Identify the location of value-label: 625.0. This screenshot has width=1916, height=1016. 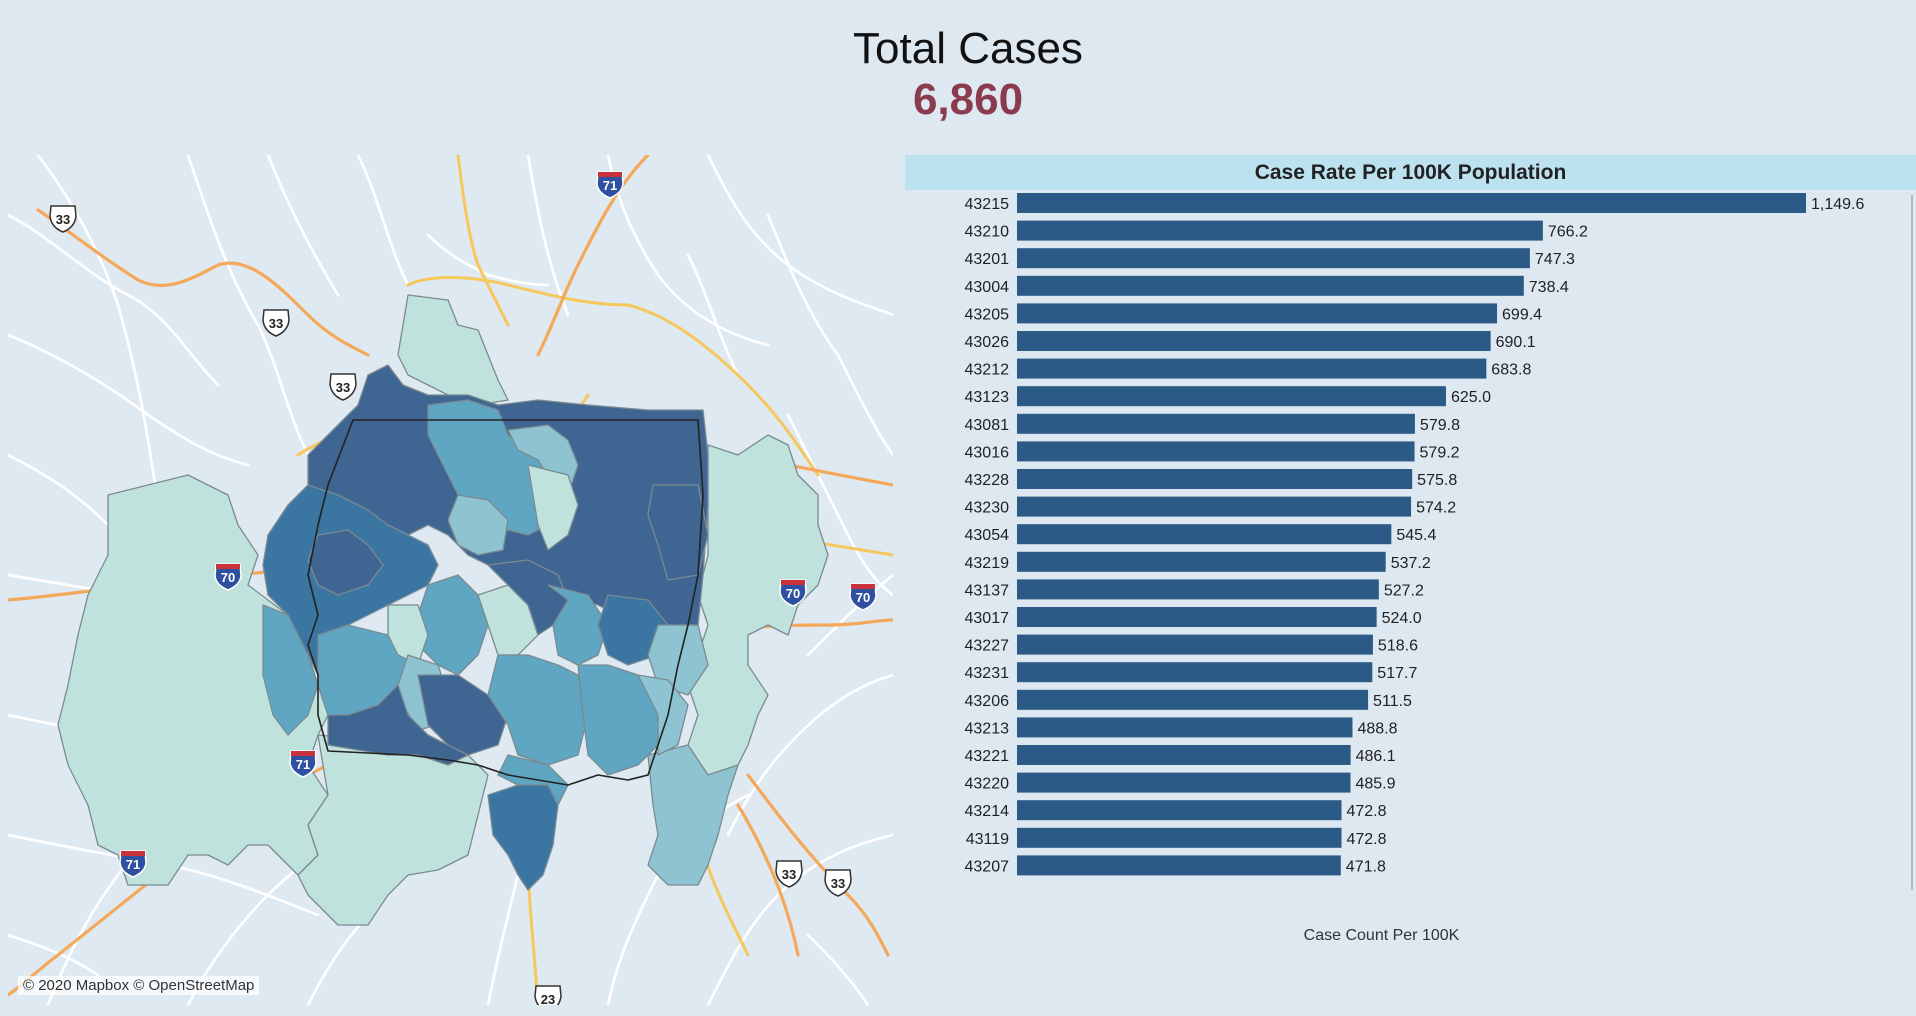
(1471, 397).